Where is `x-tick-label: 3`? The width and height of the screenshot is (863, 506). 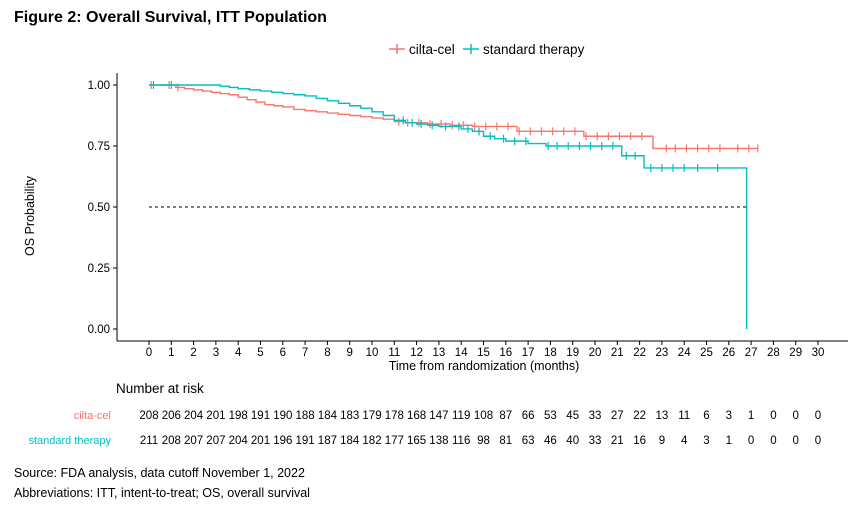 x-tick-label: 3 is located at coordinates (216, 353).